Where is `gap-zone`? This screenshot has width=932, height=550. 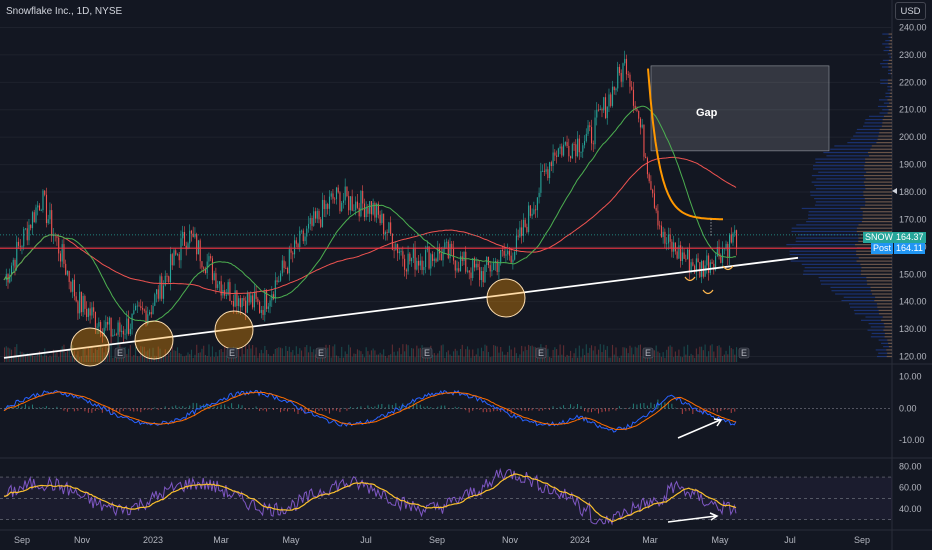
gap-zone is located at coordinates (740, 108).